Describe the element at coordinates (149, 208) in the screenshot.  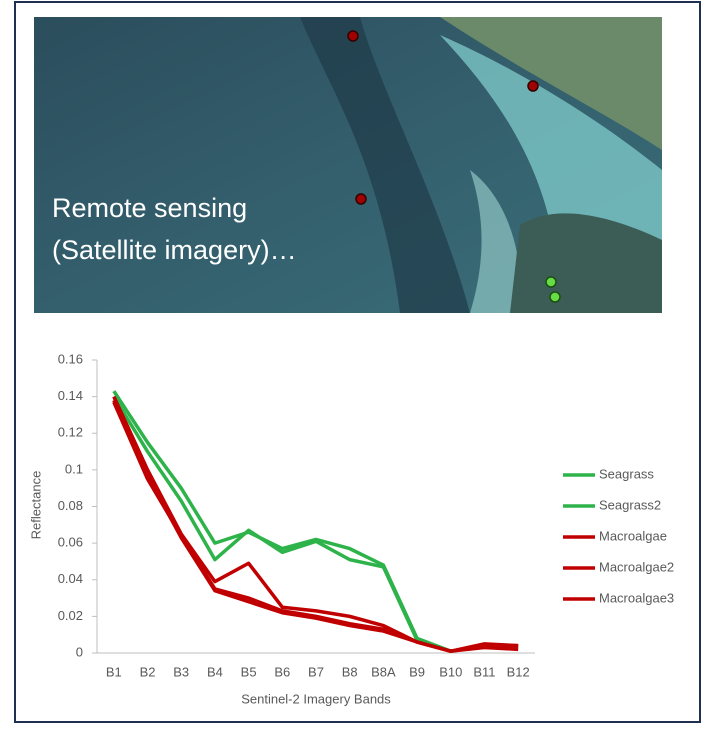
I see `caption-line: Remote sensing` at that location.